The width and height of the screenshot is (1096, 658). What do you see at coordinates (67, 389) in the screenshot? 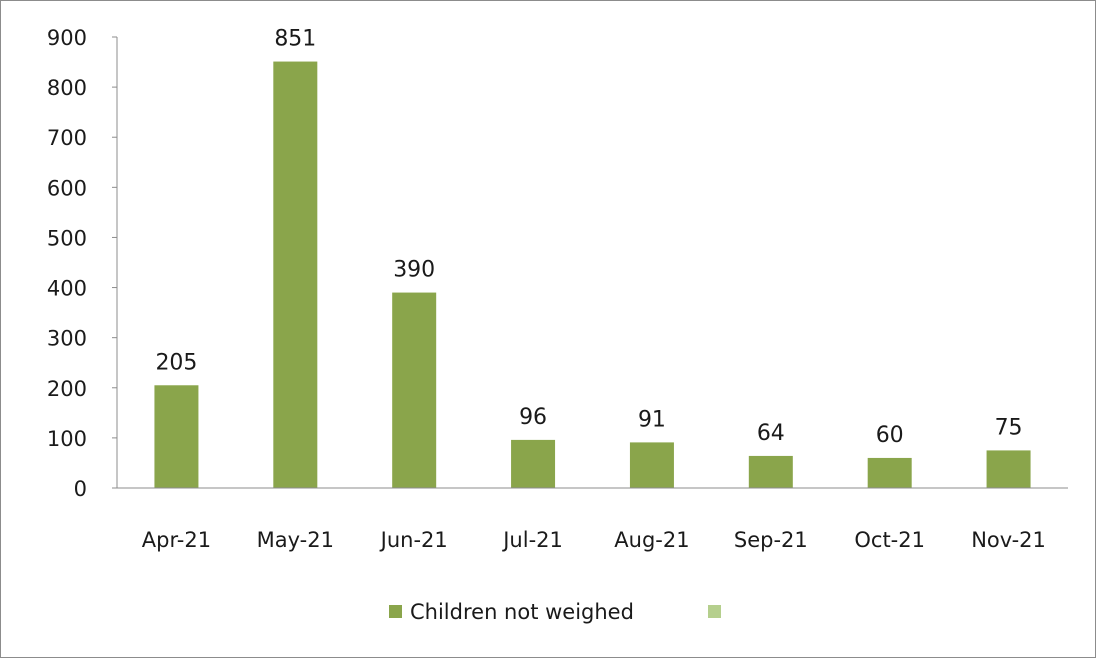
I see `y-tick-label: 200` at bounding box center [67, 389].